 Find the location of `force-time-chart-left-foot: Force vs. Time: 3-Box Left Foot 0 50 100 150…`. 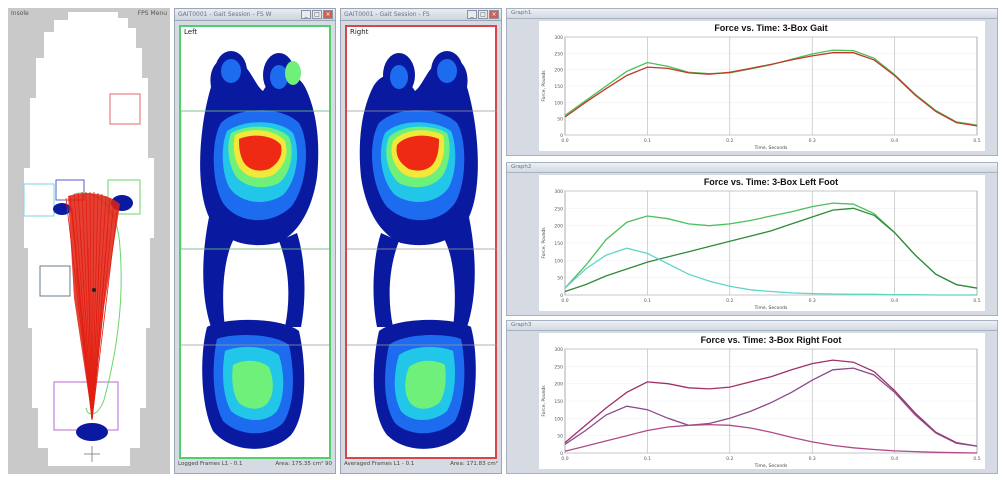

force-time-chart-left-foot: Force vs. Time: 3-Box Left Foot 0 50 100 150… is located at coordinates (762, 243).